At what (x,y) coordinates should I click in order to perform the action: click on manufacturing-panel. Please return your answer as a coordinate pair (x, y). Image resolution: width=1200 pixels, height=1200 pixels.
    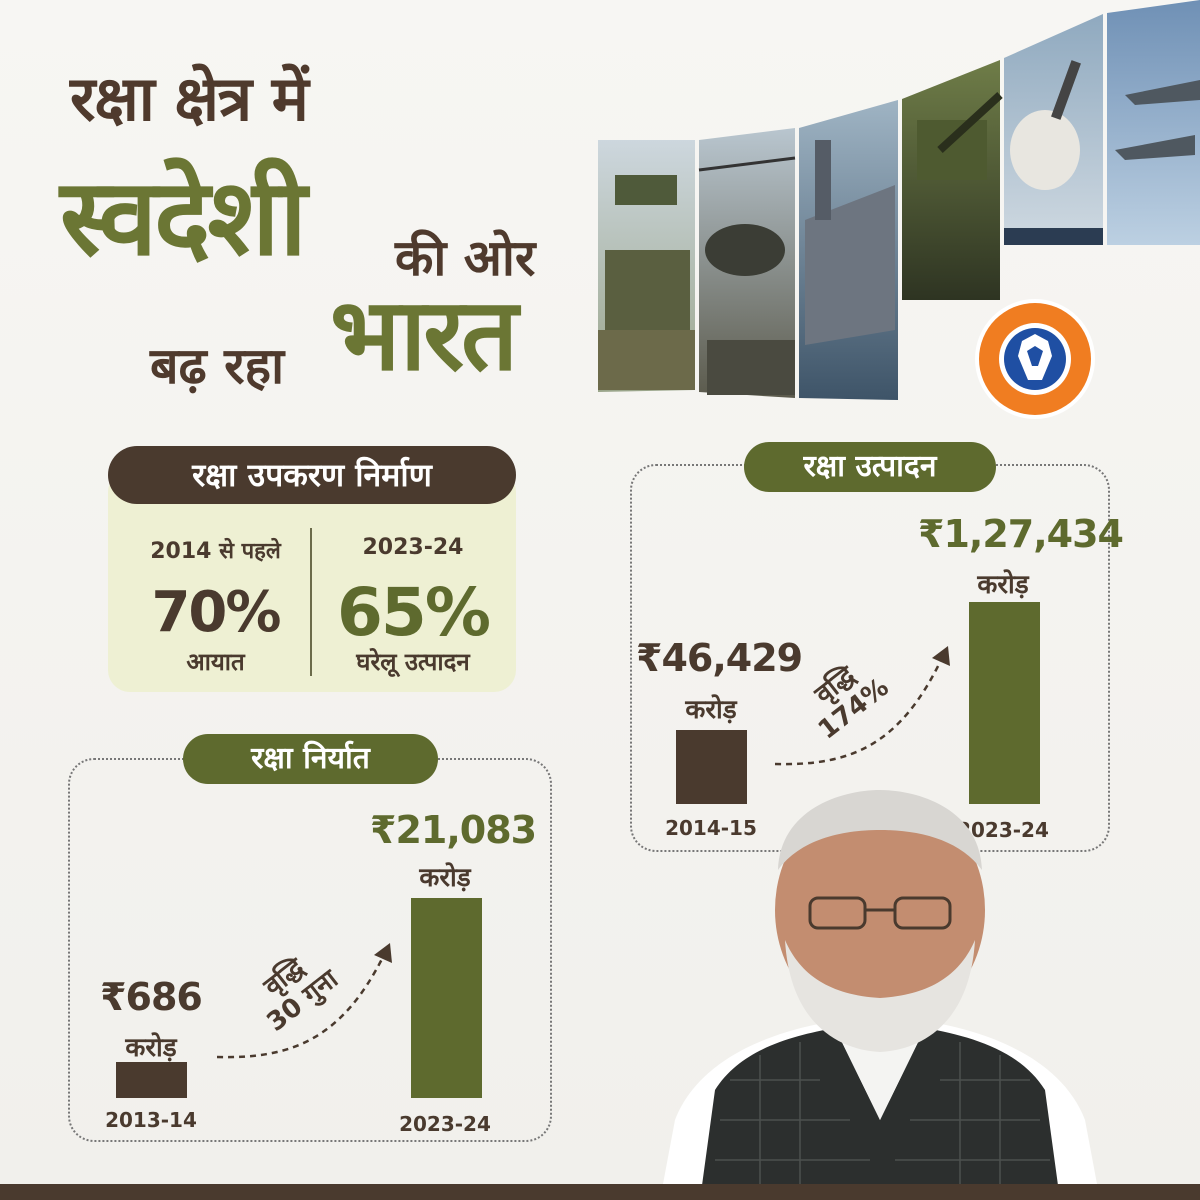
    Looking at the image, I should click on (312, 581).